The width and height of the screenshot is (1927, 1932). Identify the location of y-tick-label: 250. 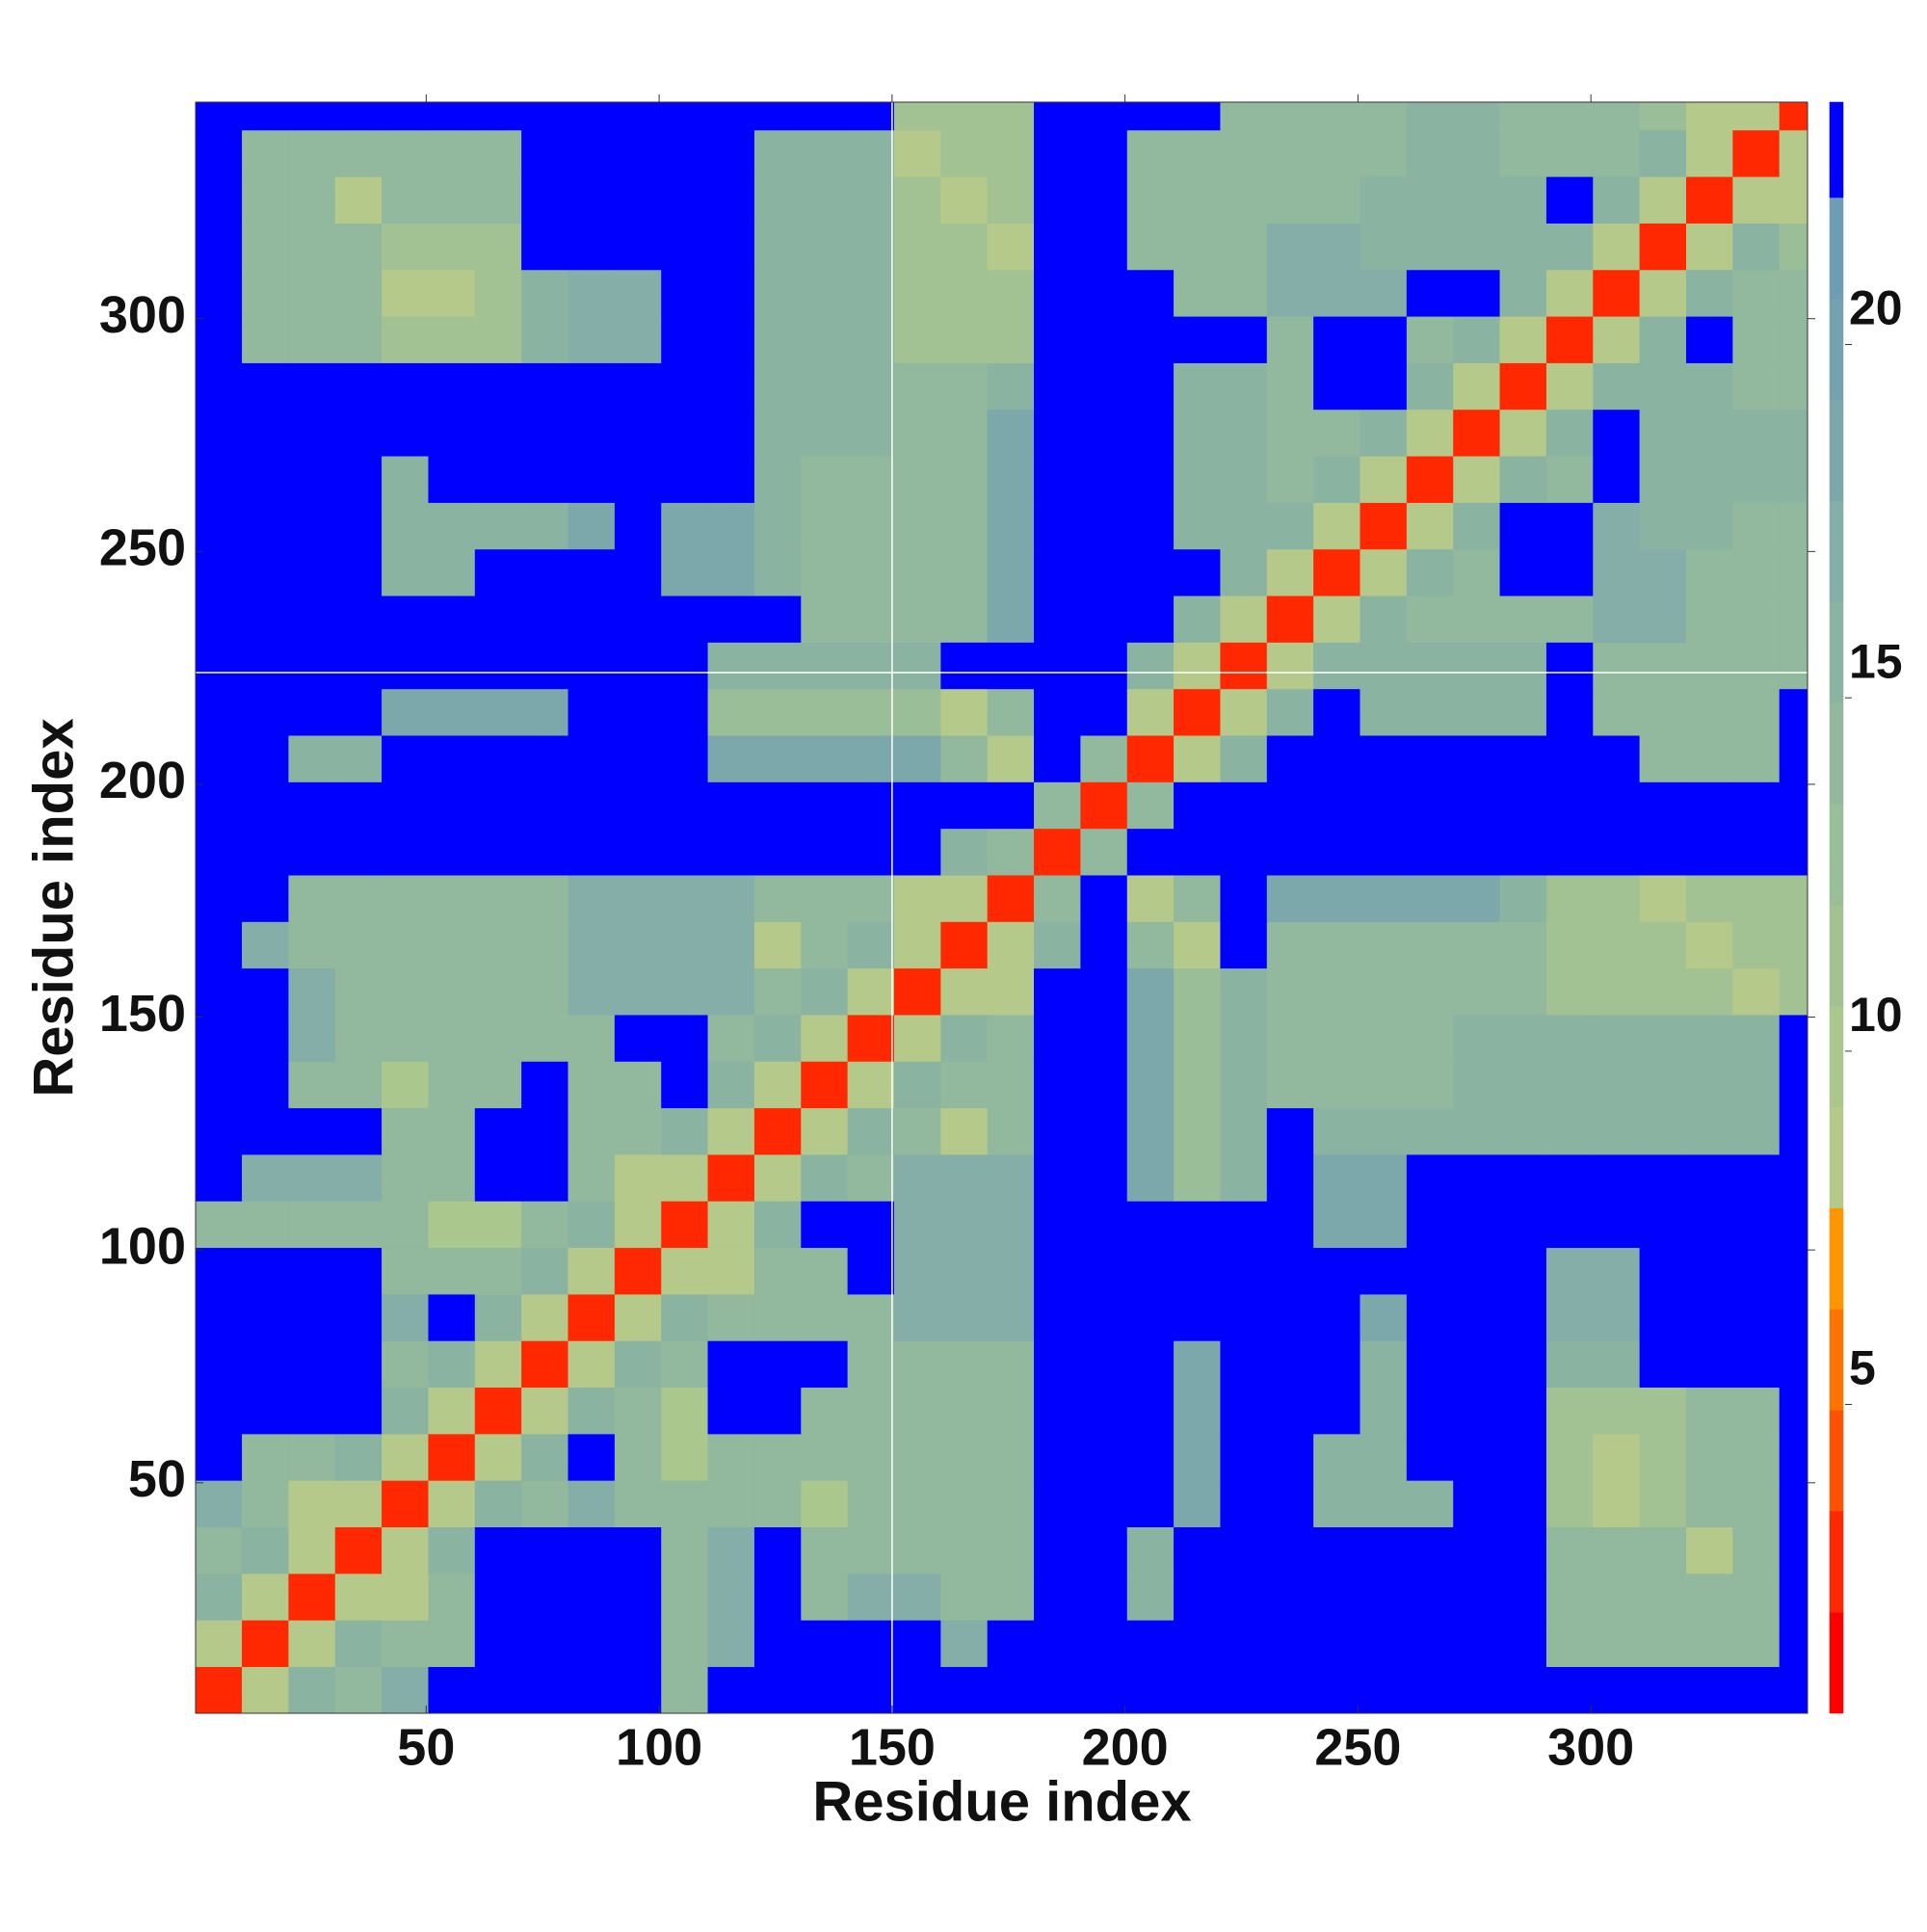
(142, 548).